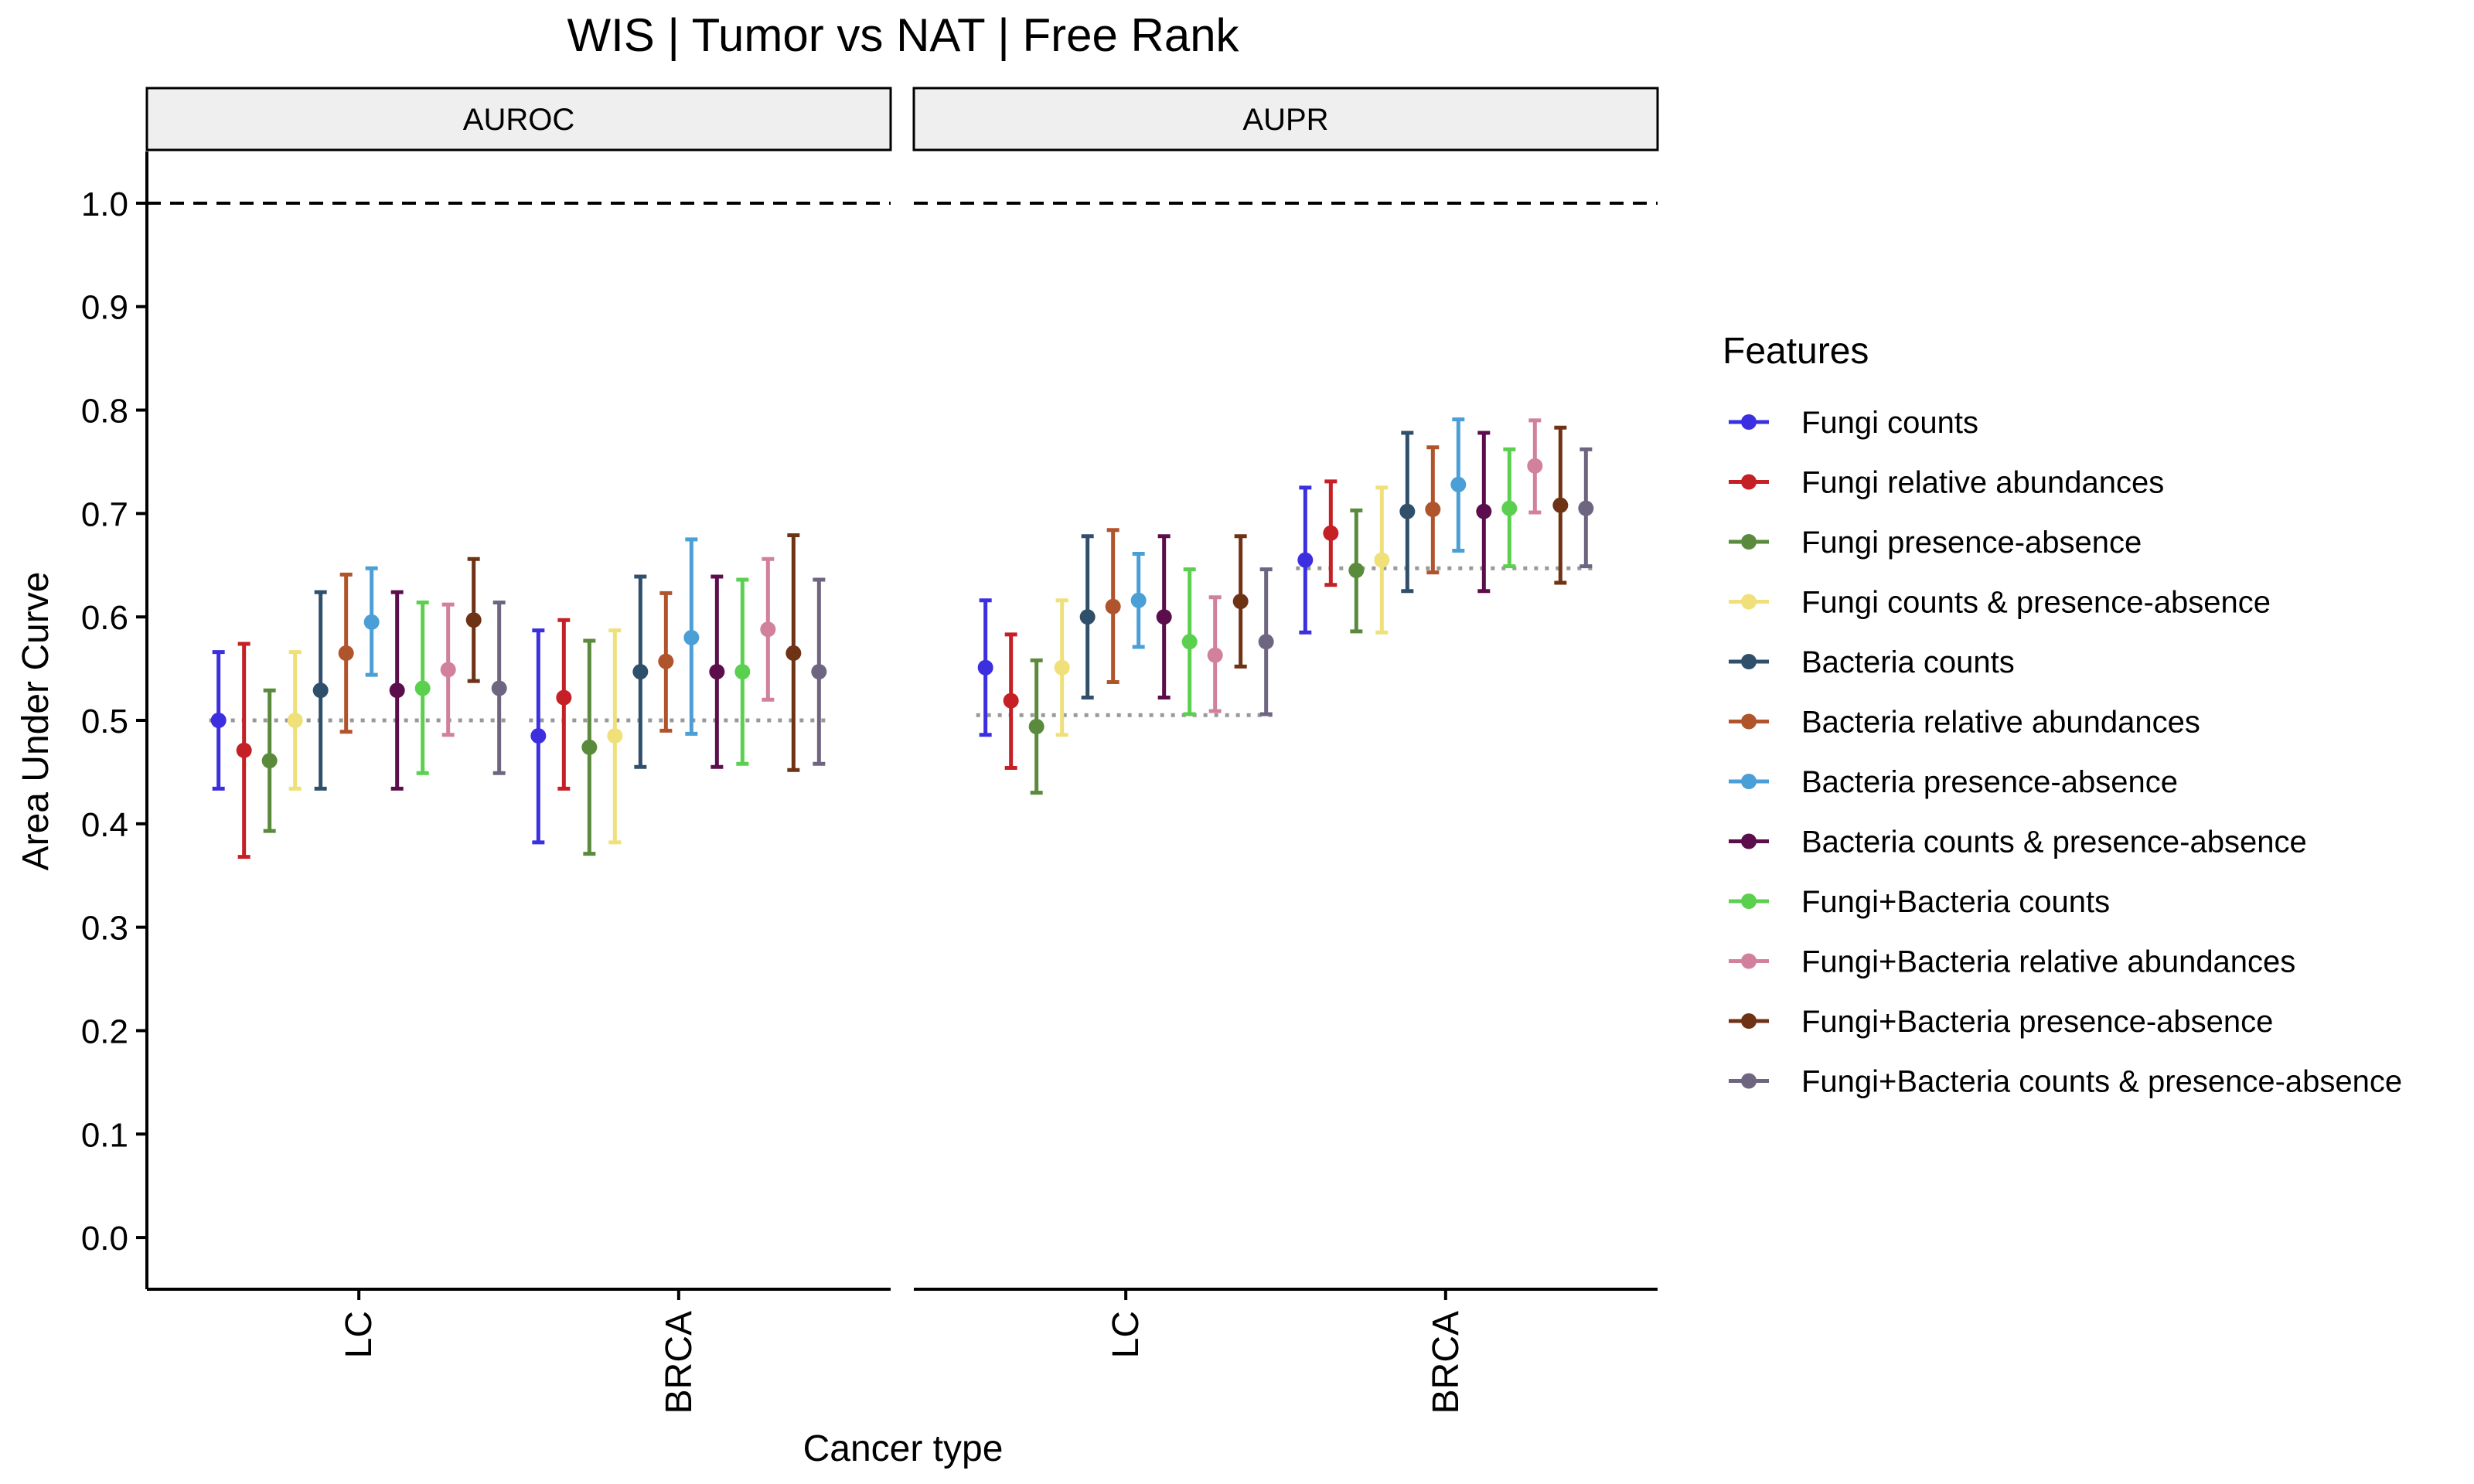 The height and width of the screenshot is (1484, 2474). I want to click on y-tick-label: 0.4, so click(104, 825).